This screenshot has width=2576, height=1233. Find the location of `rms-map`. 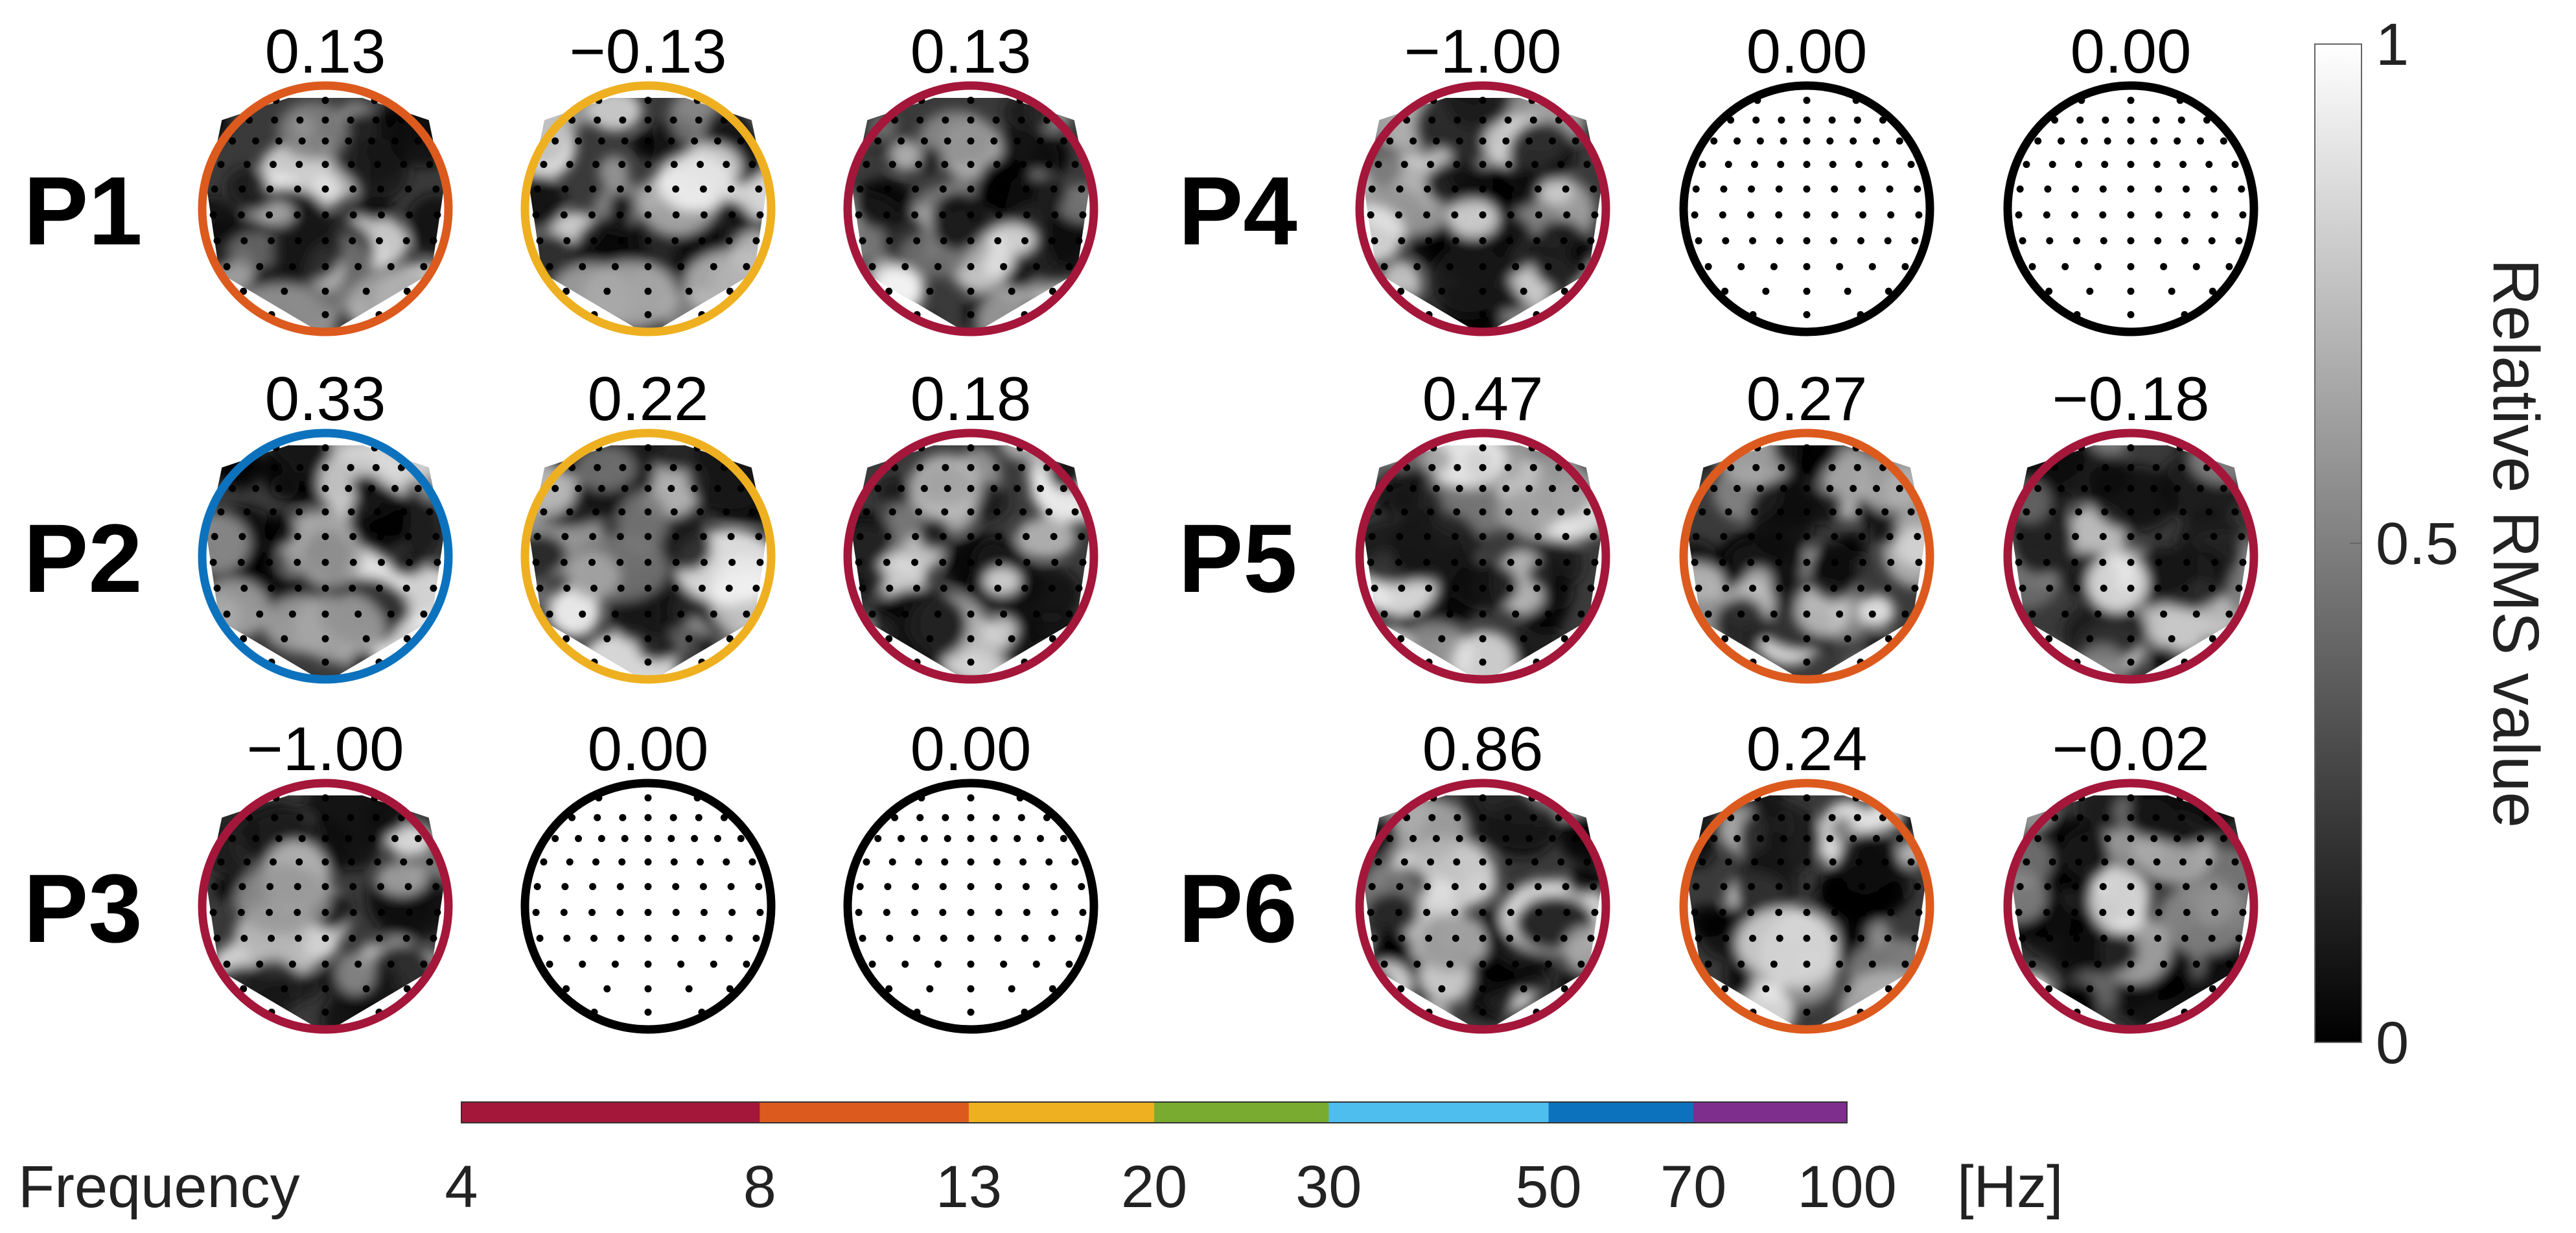

rms-map is located at coordinates (325, 911).